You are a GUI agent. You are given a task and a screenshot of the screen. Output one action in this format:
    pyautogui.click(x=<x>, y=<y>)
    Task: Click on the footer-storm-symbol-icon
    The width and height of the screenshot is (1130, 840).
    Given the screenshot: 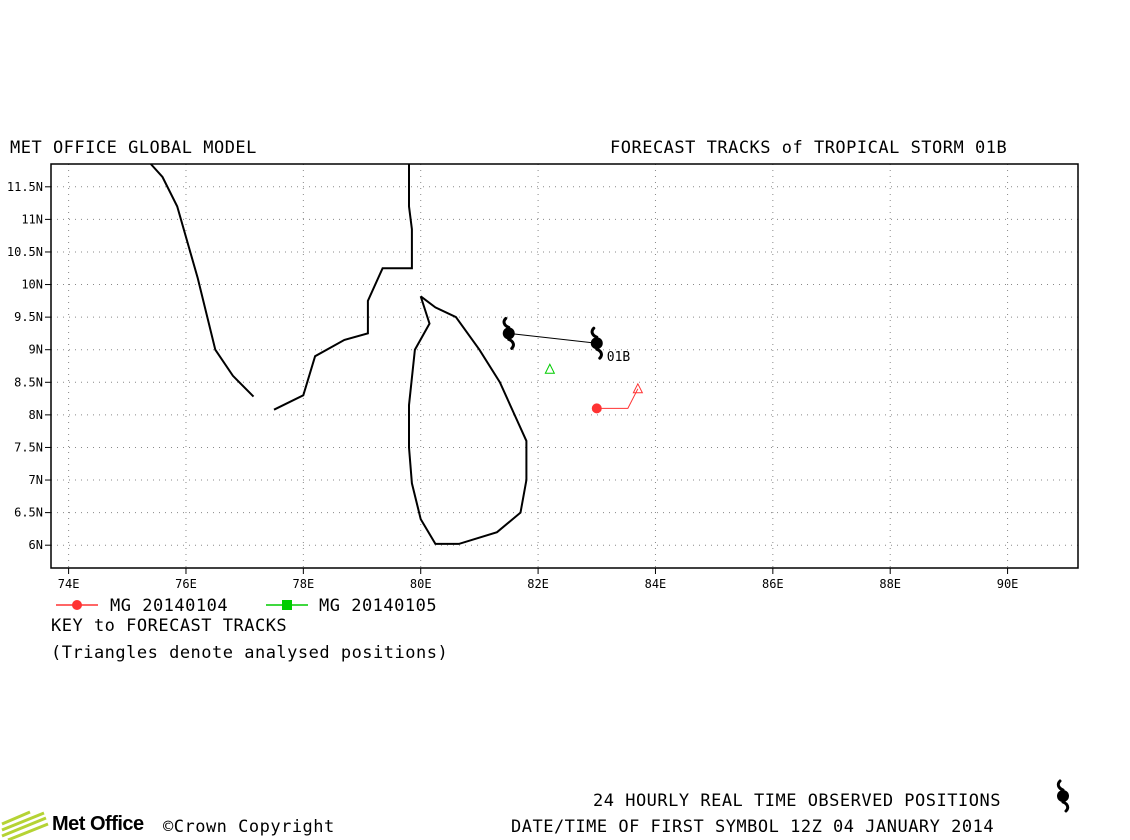 What is the action you would take?
    pyautogui.click(x=1063, y=796)
    